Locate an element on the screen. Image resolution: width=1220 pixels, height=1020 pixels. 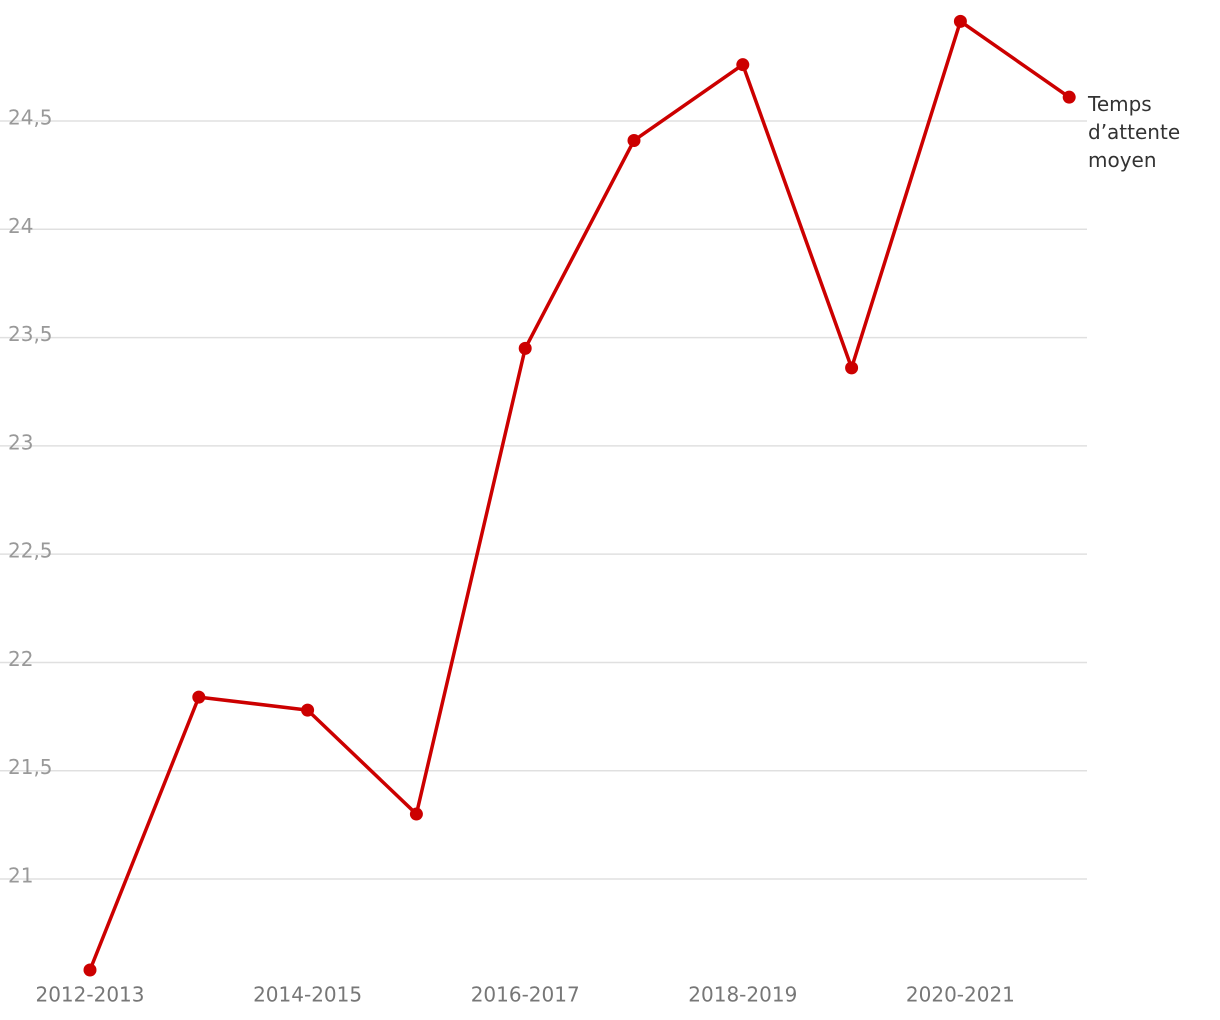
y-tick-label: 23 is located at coordinates (20, 442).